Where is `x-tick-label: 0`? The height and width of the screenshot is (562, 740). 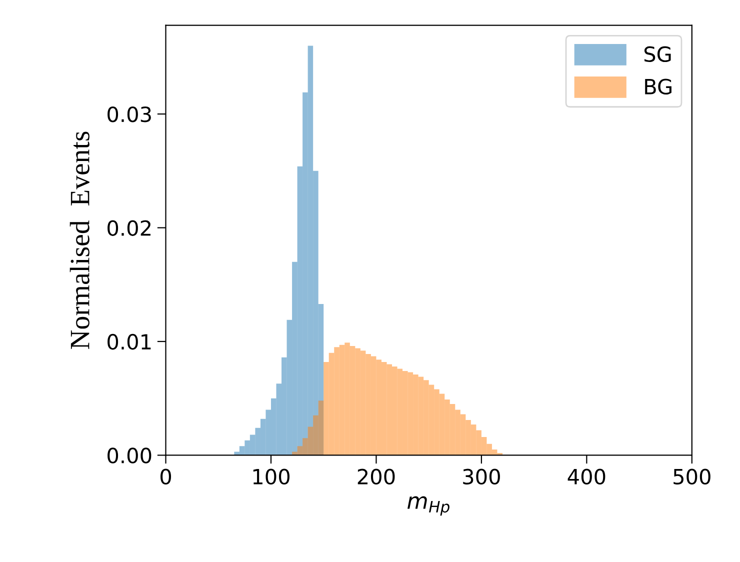 x-tick-label: 0 is located at coordinates (166, 476).